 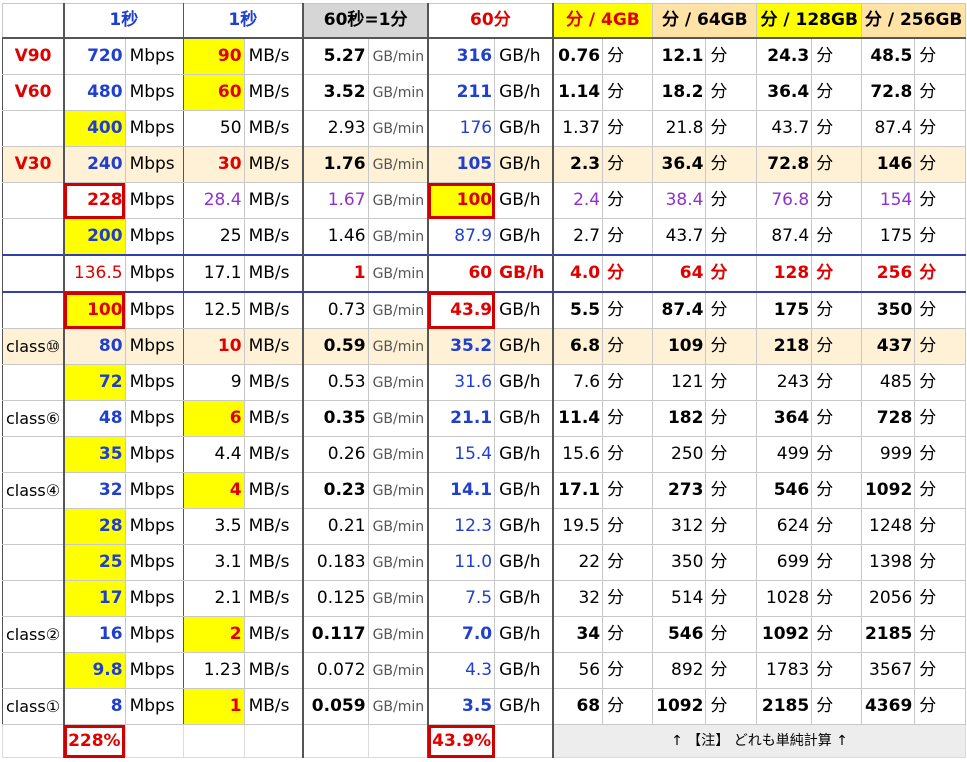 I want to click on min-4gb-value: 11.4, so click(x=578, y=418).